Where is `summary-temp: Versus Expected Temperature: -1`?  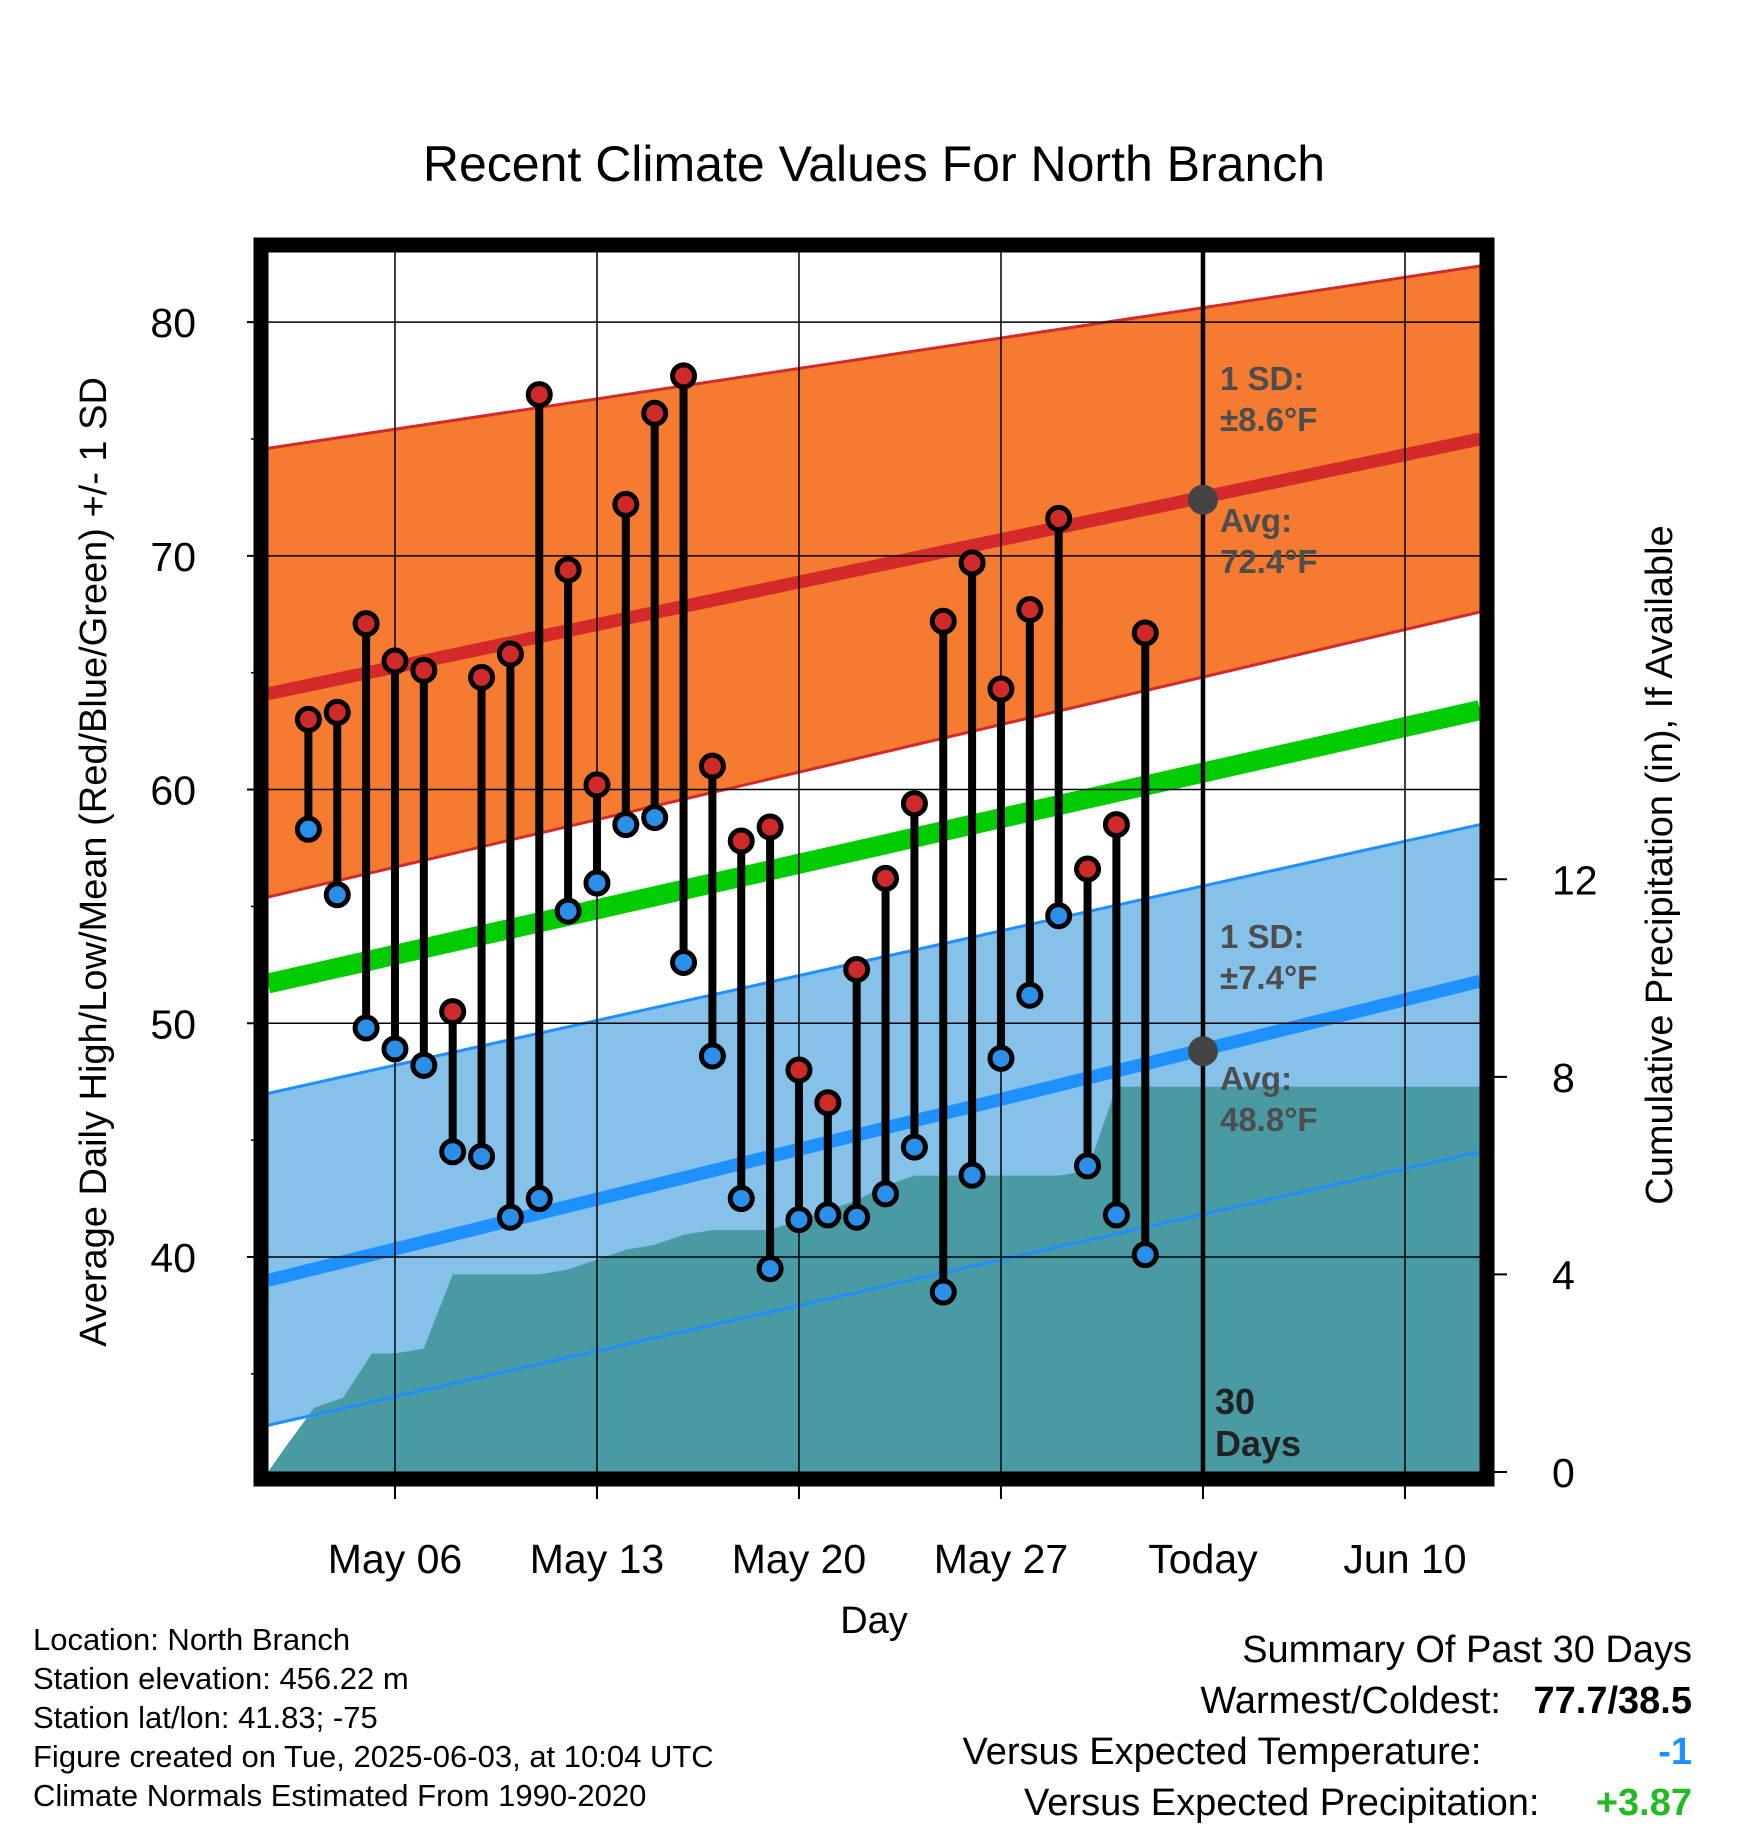
summary-temp: Versus Expected Temperature: -1 is located at coordinates (1327, 1752).